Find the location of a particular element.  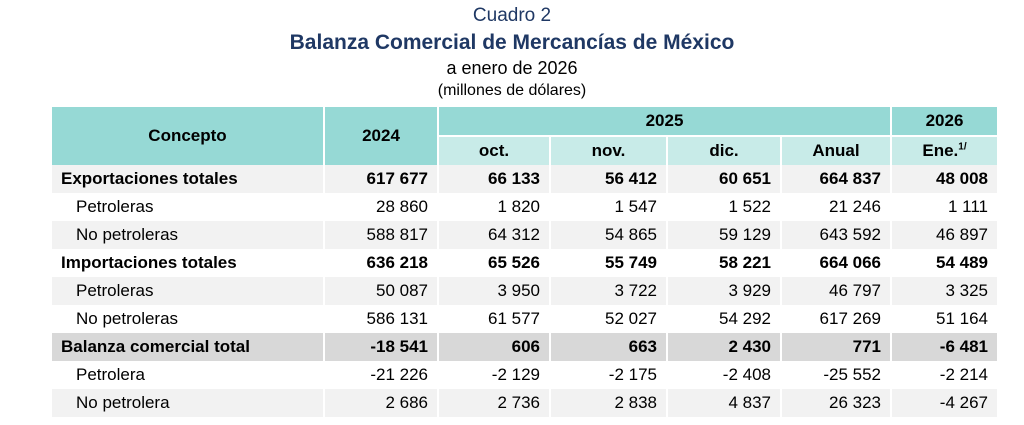

row-value: 56 412 is located at coordinates (609, 179).